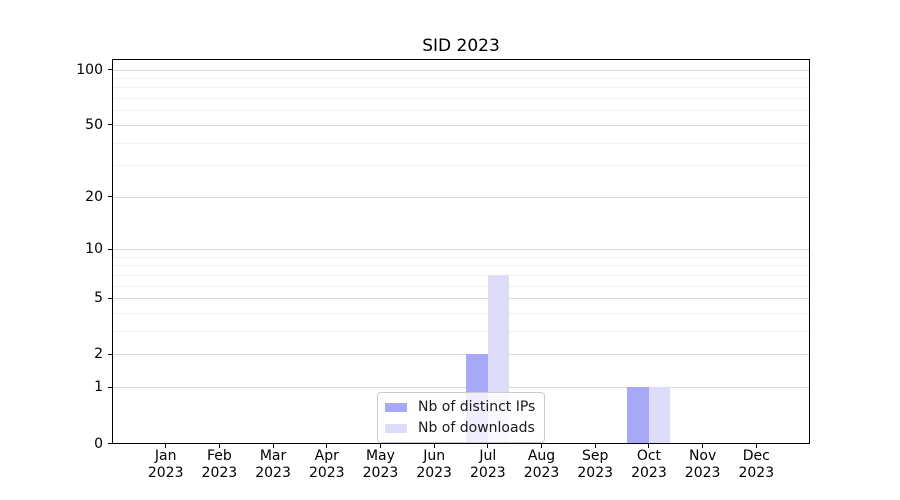  What do you see at coordinates (638, 415) in the screenshot?
I see `bar-nb-of-distinct-ips` at bounding box center [638, 415].